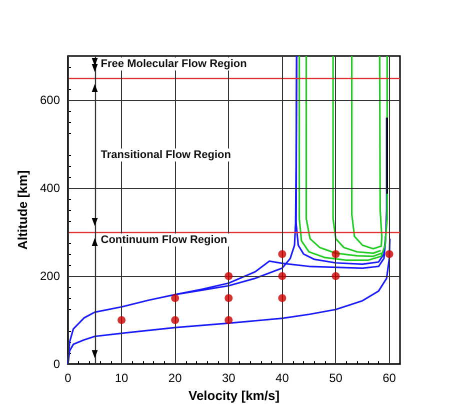  Describe the element at coordinates (68, 378) in the screenshot. I see `x-tick-label: 0` at that location.